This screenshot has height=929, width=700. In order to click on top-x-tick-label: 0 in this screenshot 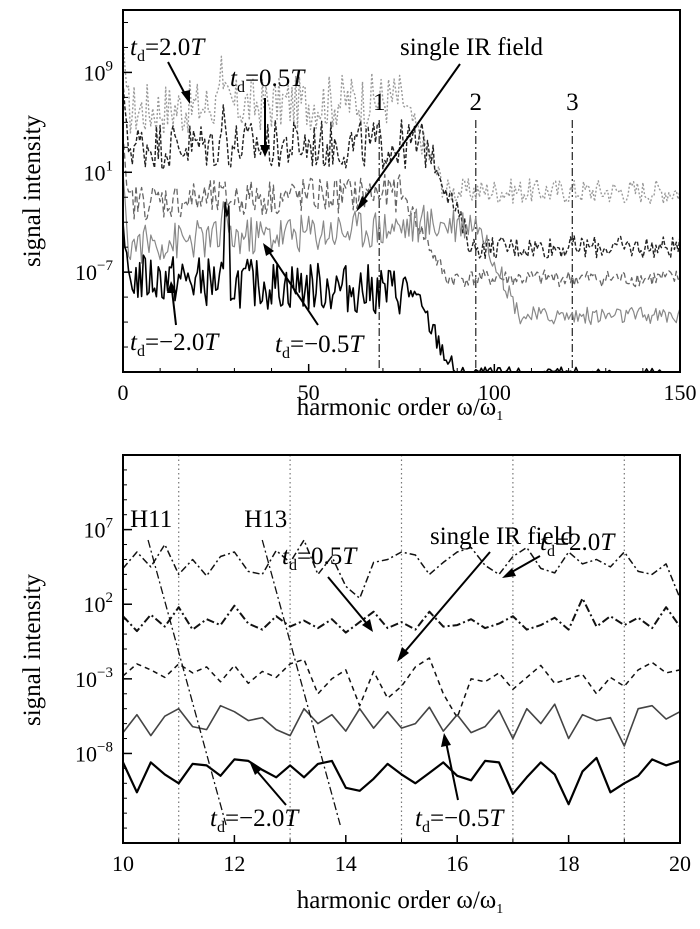, I will do `click(123, 392)`.